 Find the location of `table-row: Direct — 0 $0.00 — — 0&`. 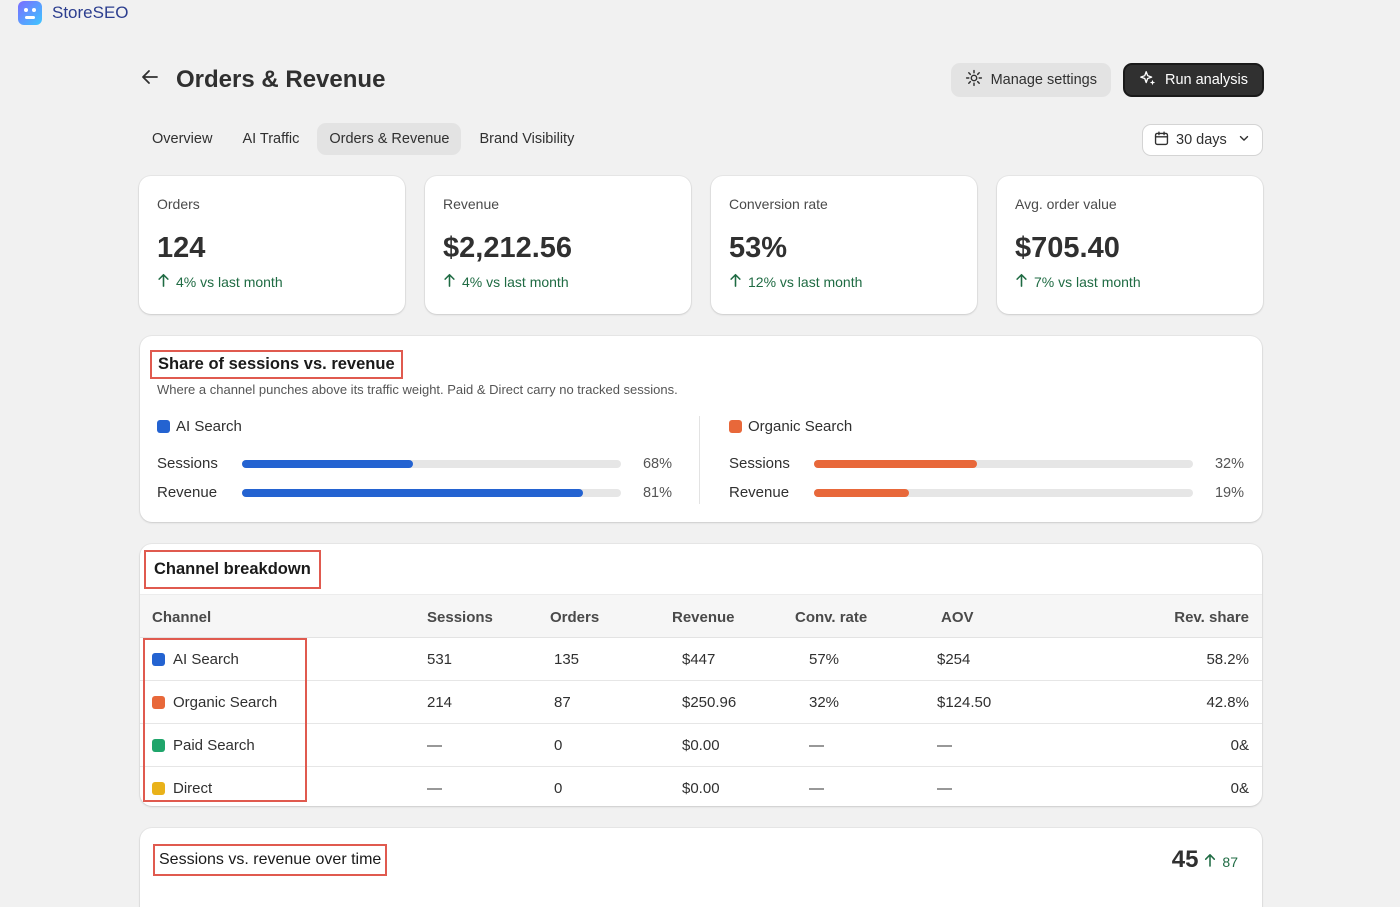

table-row: Direct — 0 $0.00 — — 0& is located at coordinates (701, 786).